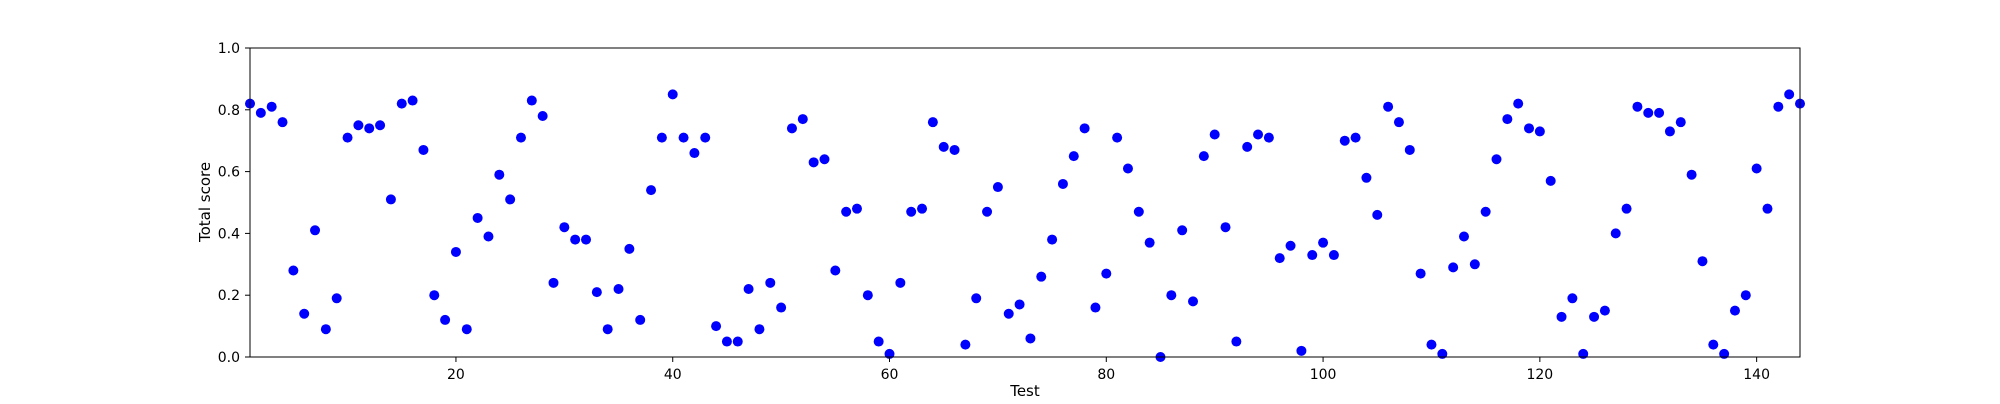  Describe the element at coordinates (673, 375) in the screenshot. I see `x-tick-label: 40` at that location.